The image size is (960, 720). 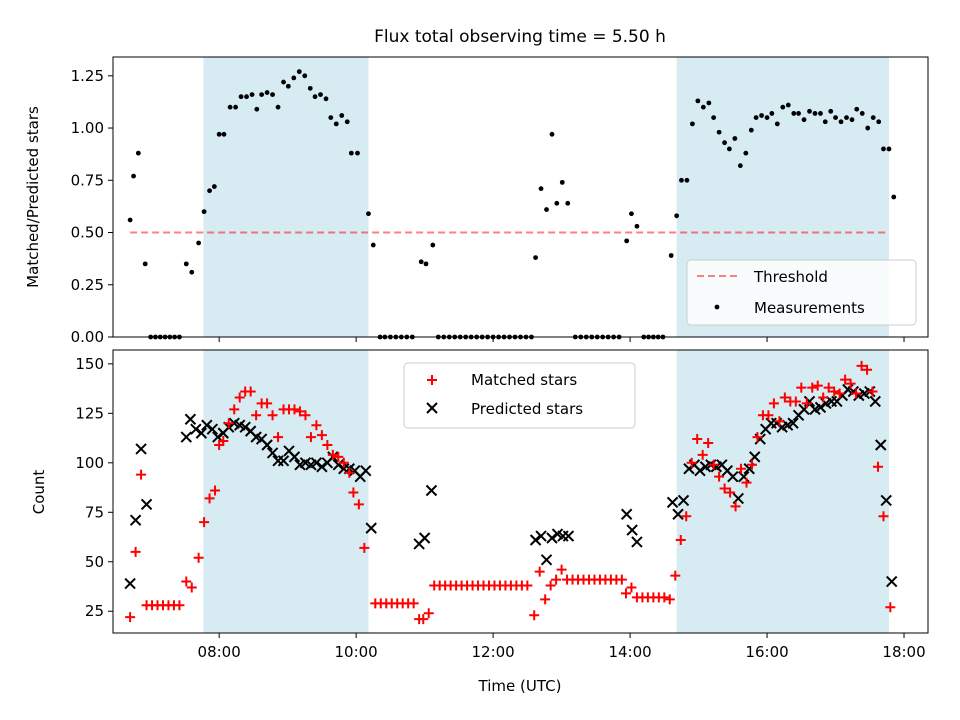 What do you see at coordinates (87, 128) in the screenshot?
I see `top-y-tick-label: 1.00` at bounding box center [87, 128].